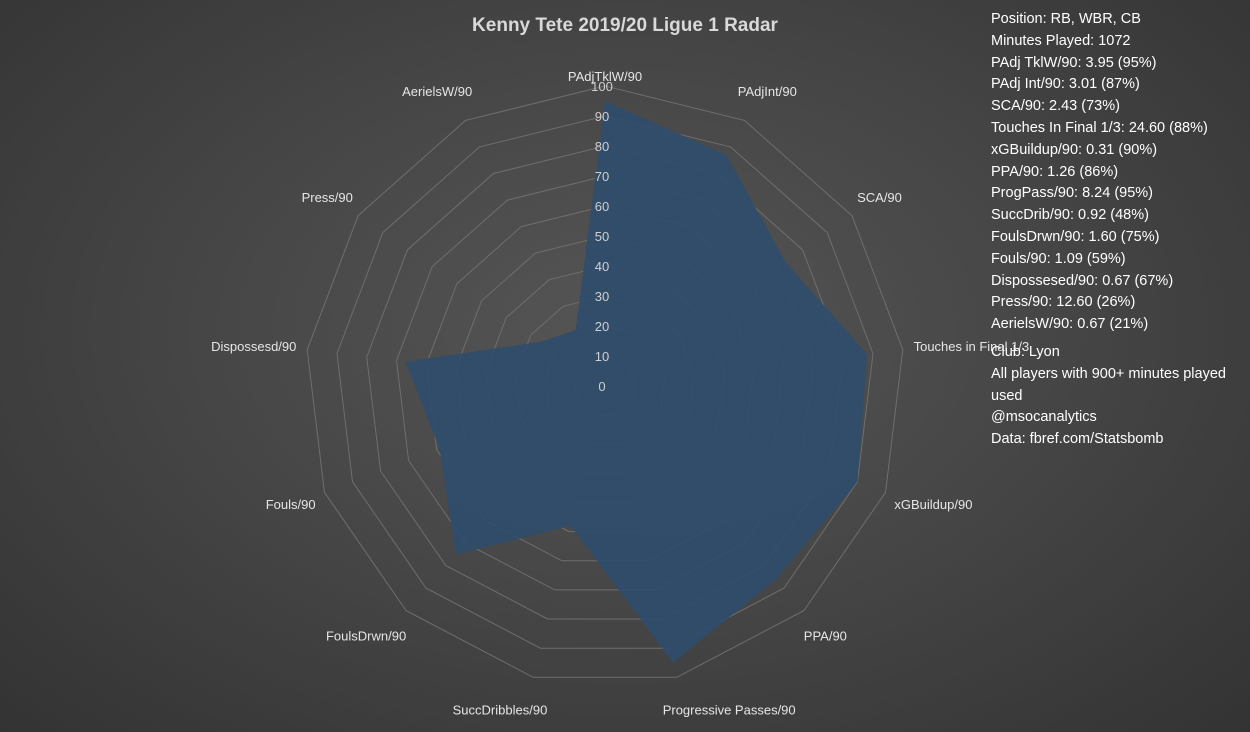 The width and height of the screenshot is (1250, 732). I want to click on stat-padj-tklw: PAdj TklW/90: 3.95 (95%), so click(1074, 62).